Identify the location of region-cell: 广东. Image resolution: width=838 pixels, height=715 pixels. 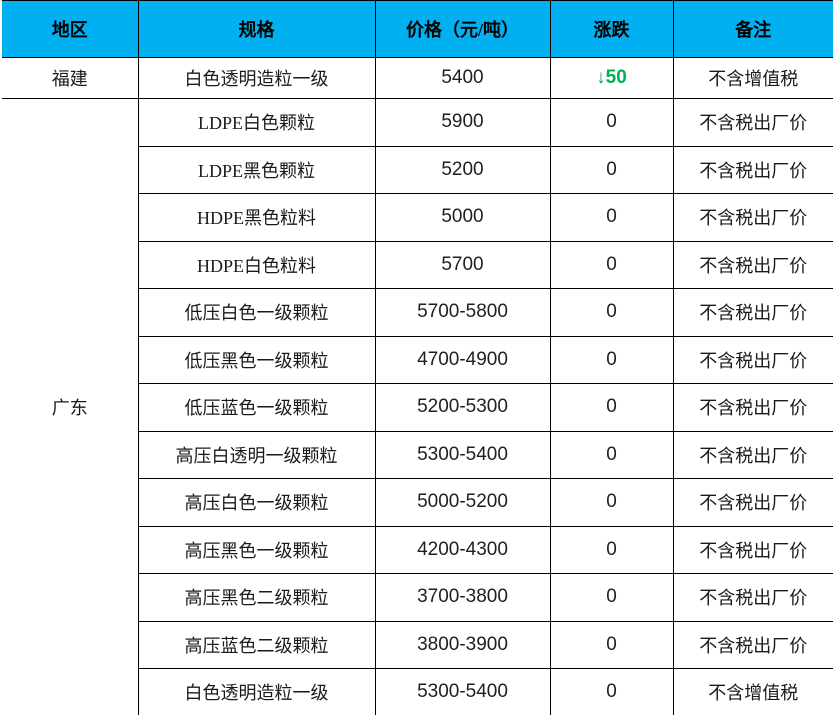
(70, 406).